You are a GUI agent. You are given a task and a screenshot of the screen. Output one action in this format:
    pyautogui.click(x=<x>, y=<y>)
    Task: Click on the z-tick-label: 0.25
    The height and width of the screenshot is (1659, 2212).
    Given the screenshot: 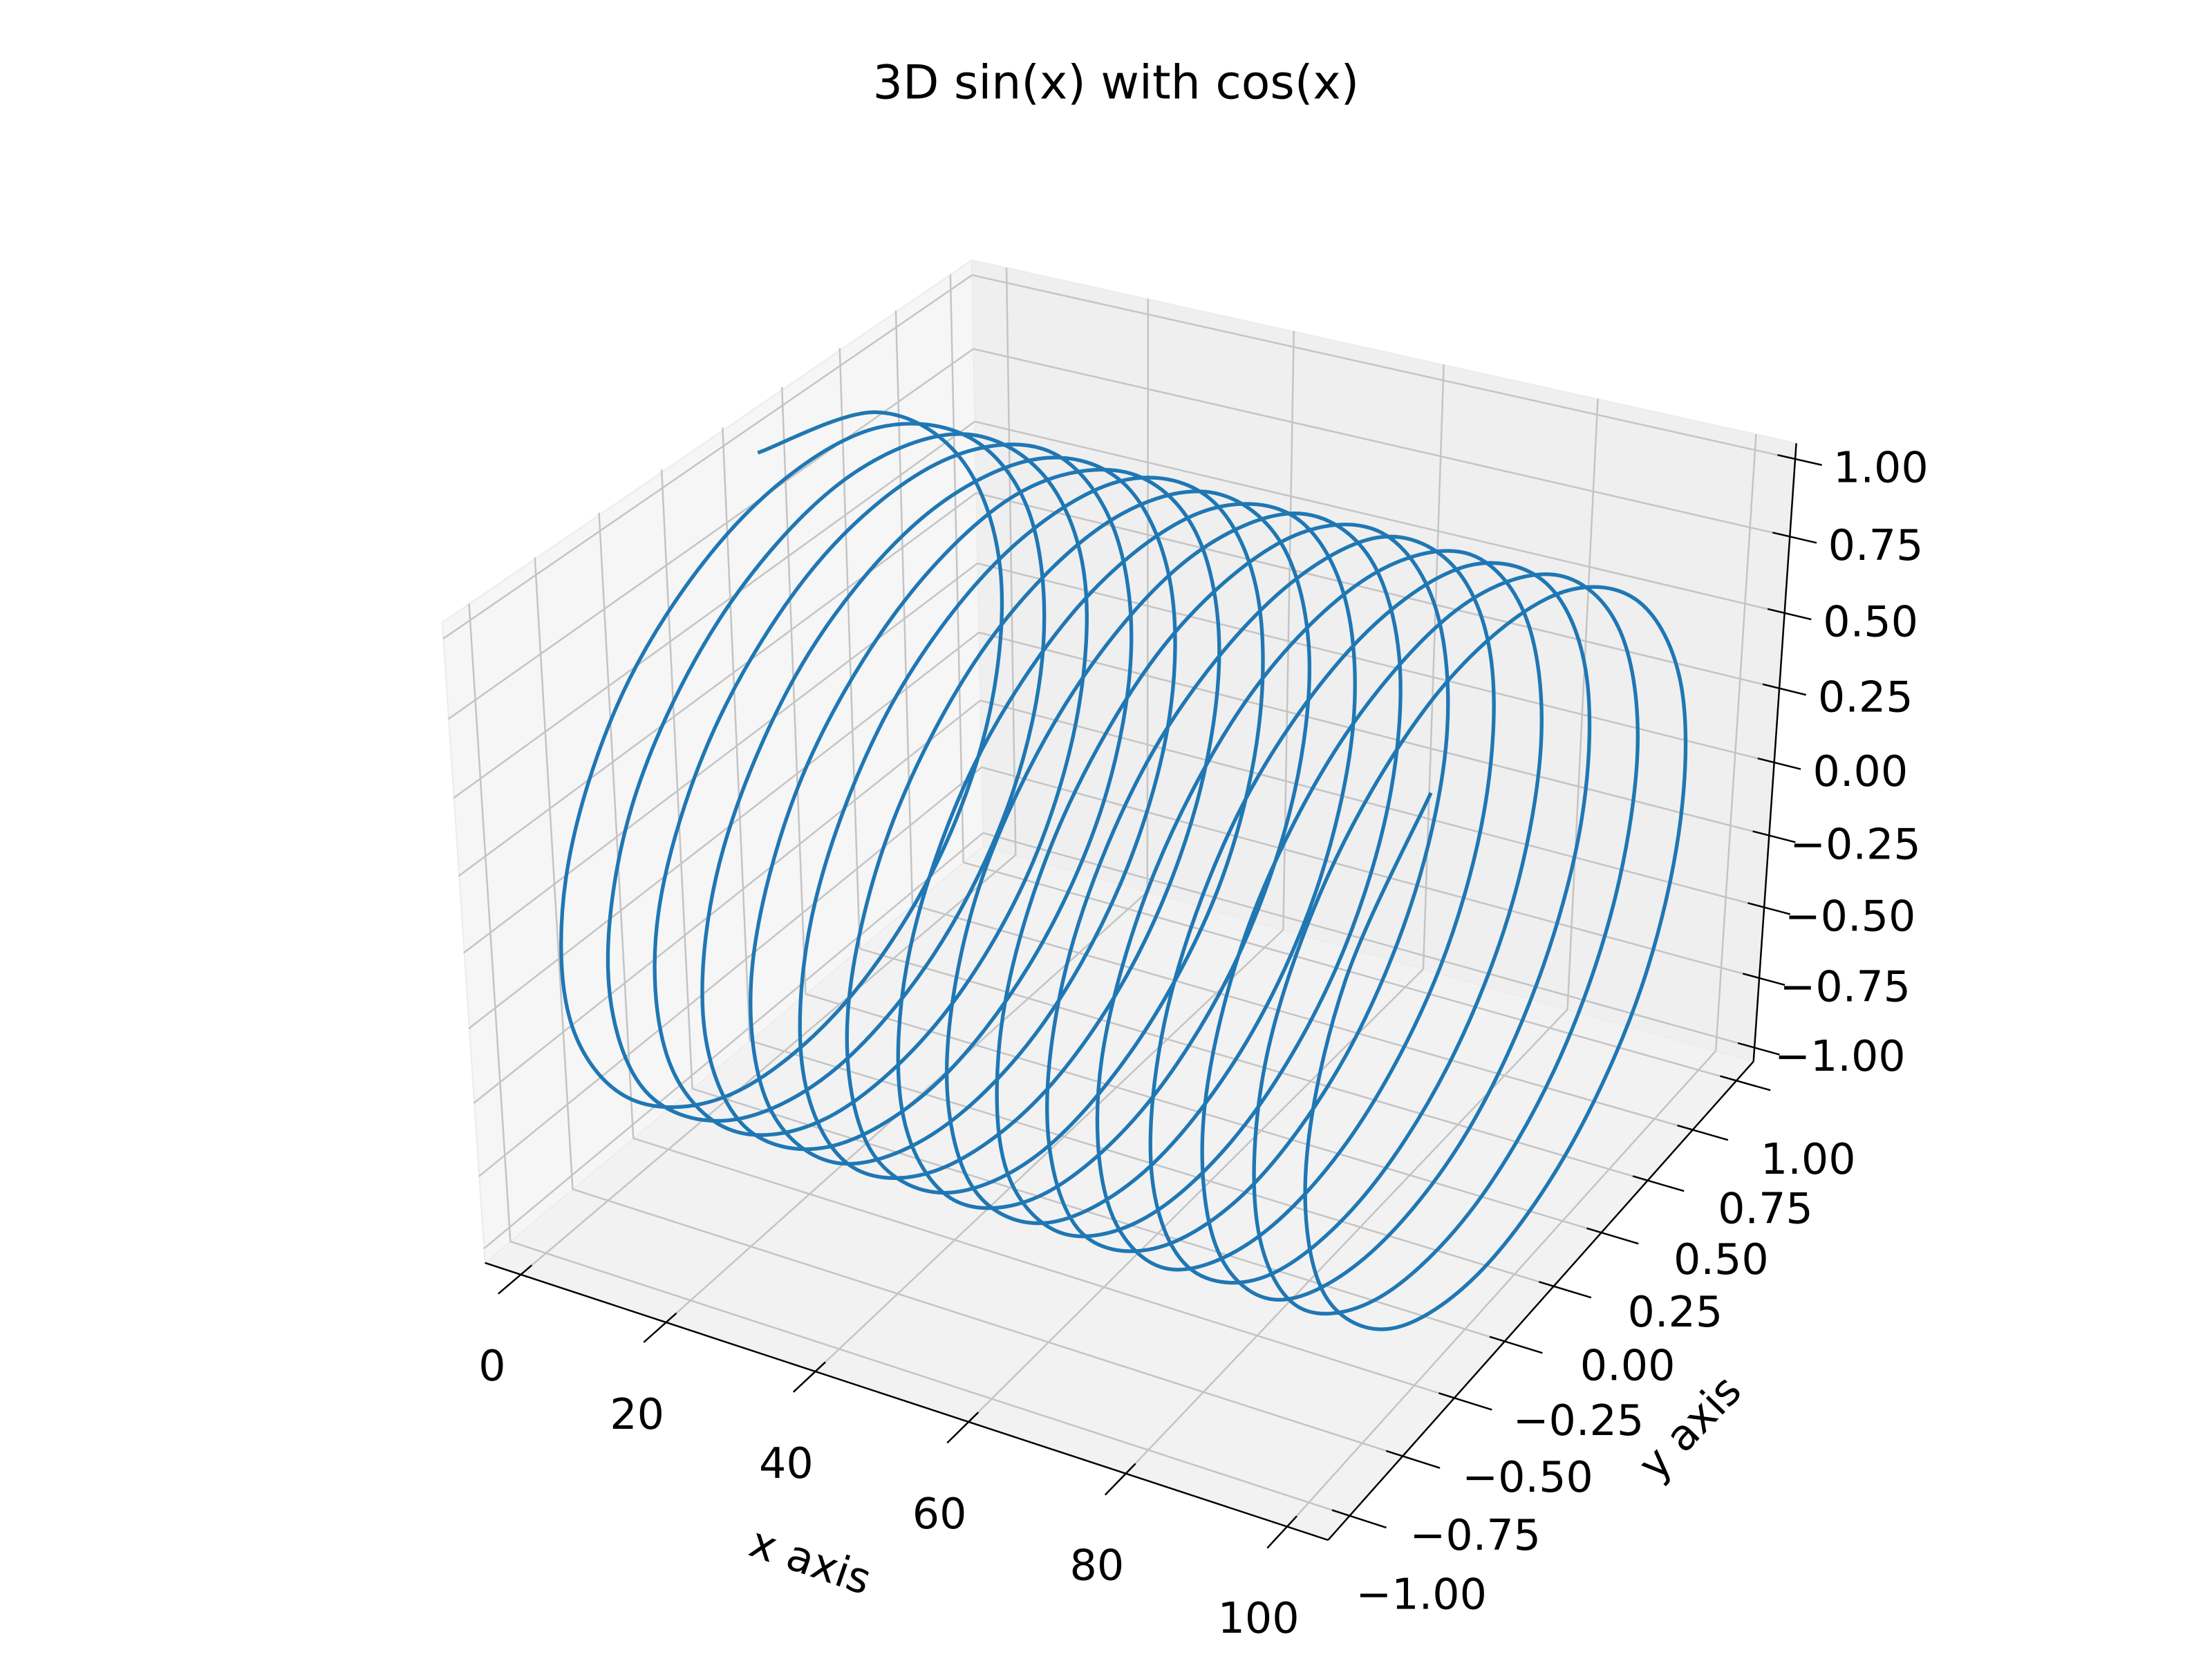 What is the action you would take?
    pyautogui.click(x=1865, y=698)
    